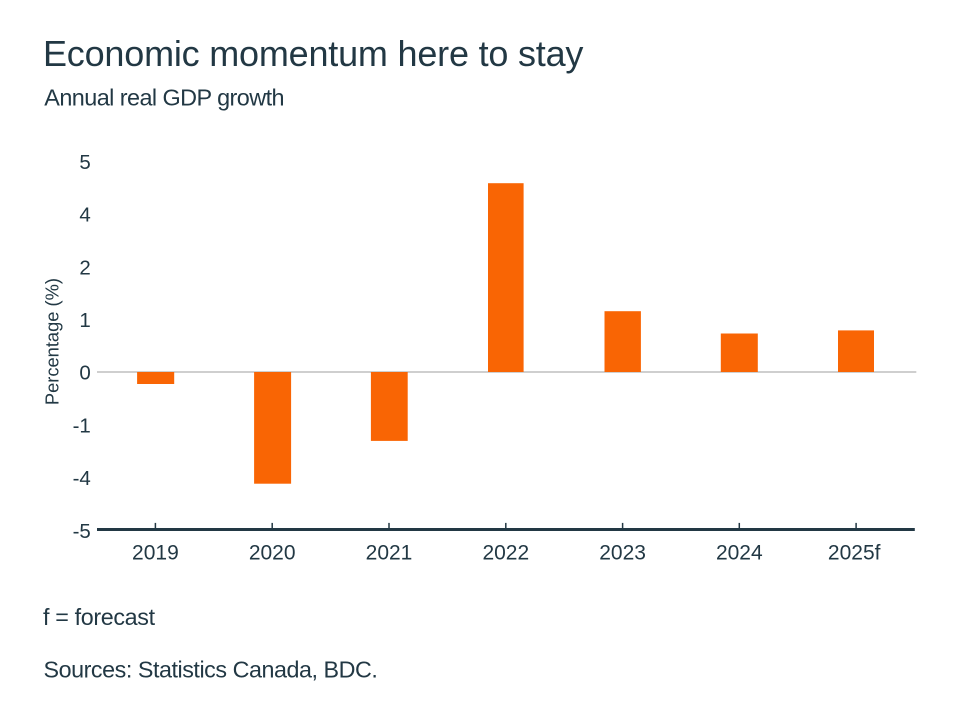 The width and height of the screenshot is (960, 725). What do you see at coordinates (99, 617) in the screenshot?
I see `svg-text: f = forecast` at bounding box center [99, 617].